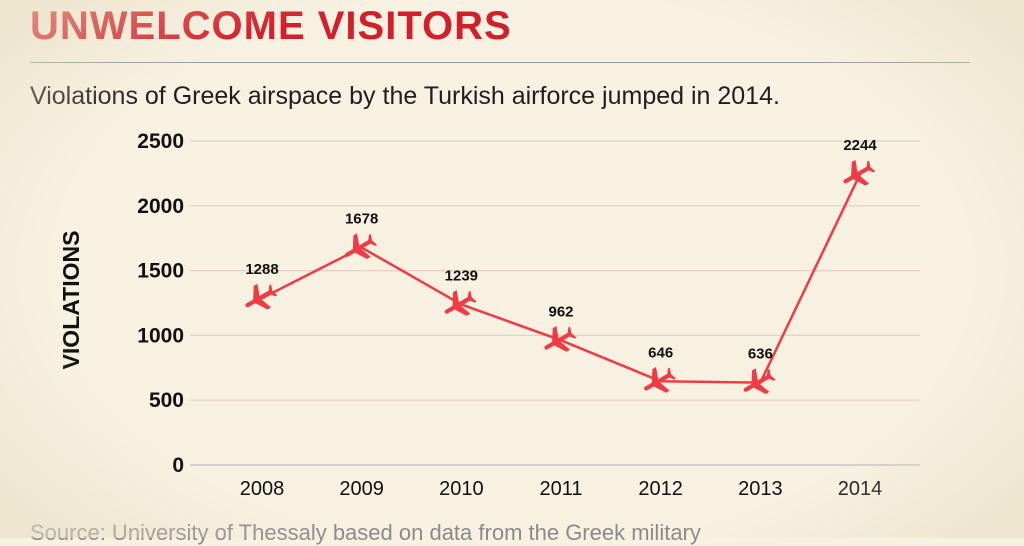 The width and height of the screenshot is (1024, 546). What do you see at coordinates (361, 489) in the screenshot?
I see `x-tick-label: 2009` at bounding box center [361, 489].